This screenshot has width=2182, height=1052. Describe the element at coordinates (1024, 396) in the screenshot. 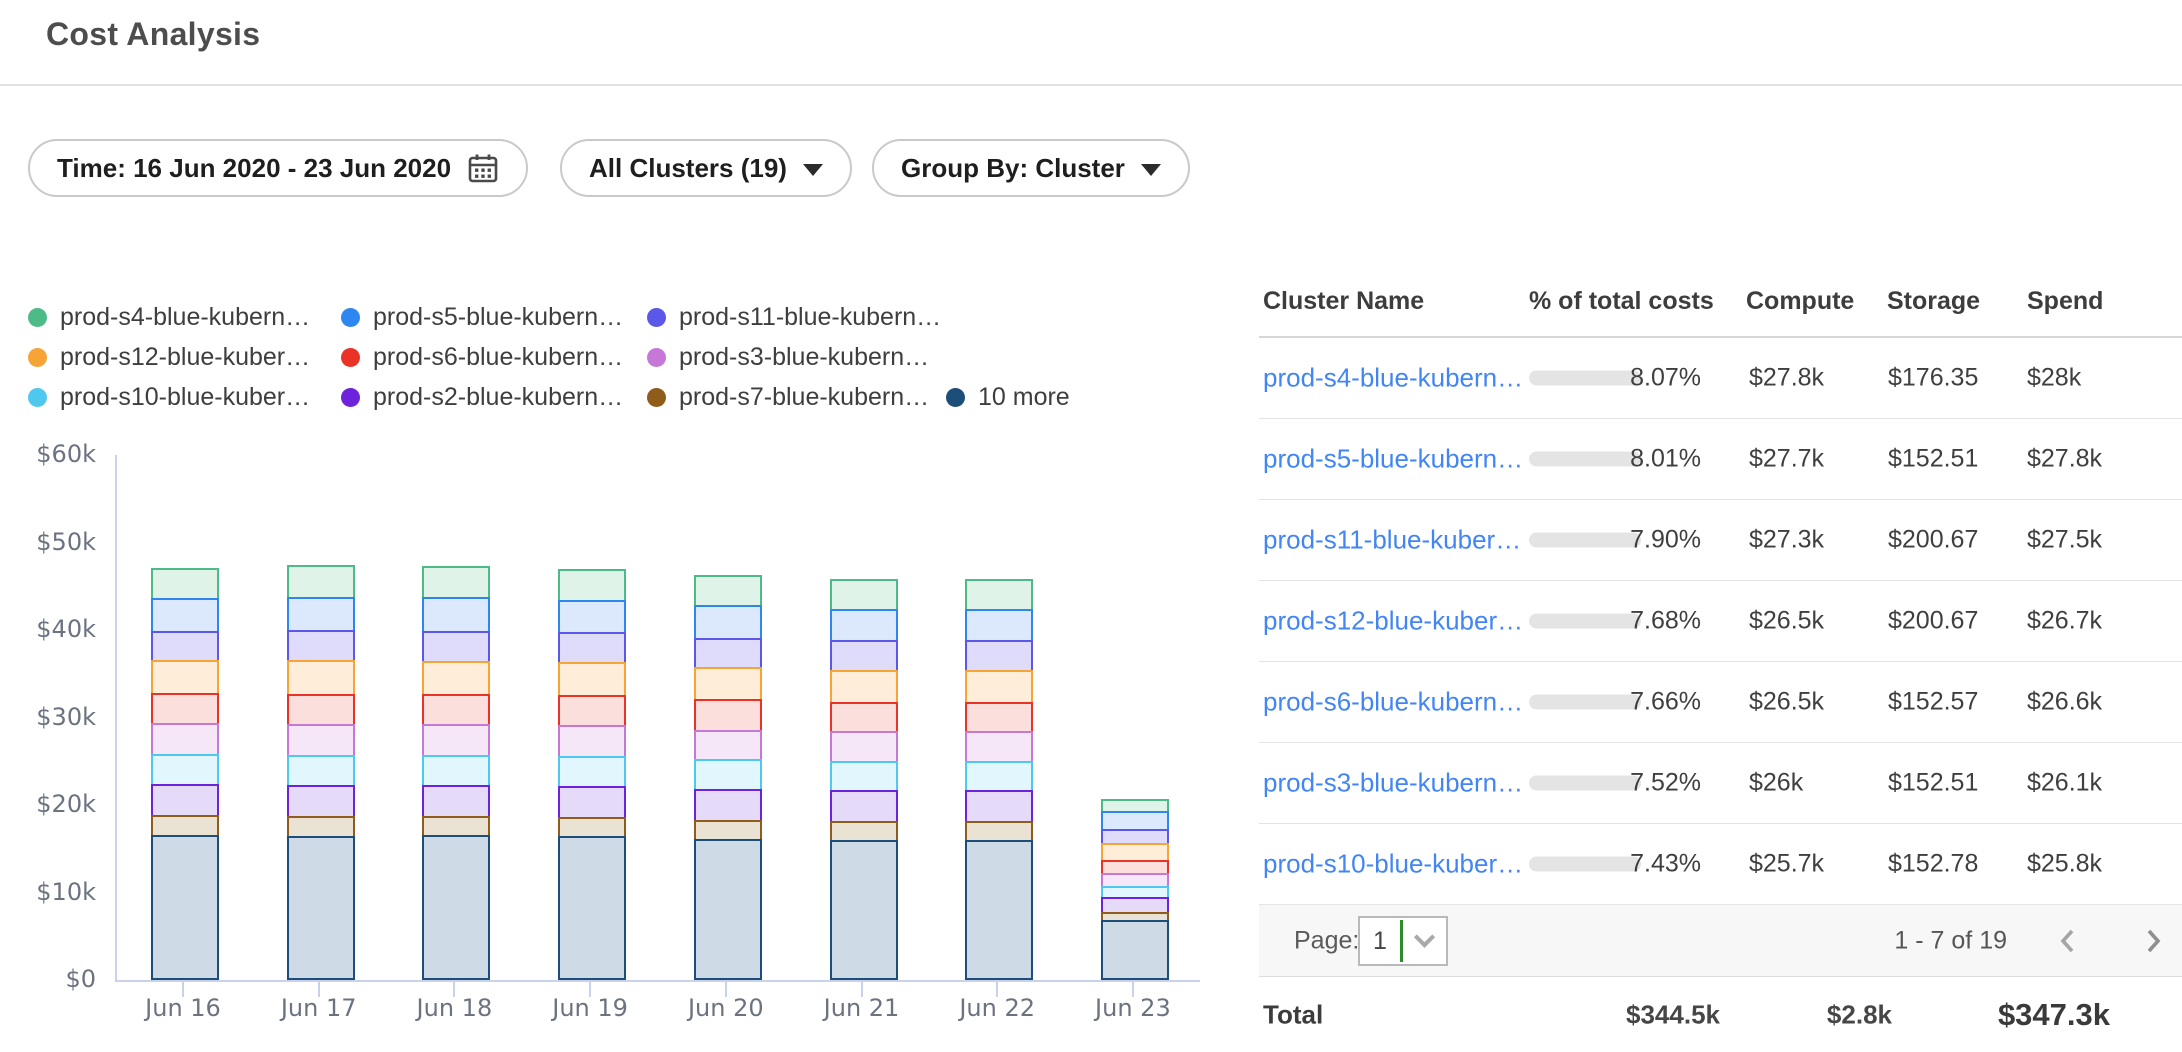

I see `legend-label: 10 more` at that location.